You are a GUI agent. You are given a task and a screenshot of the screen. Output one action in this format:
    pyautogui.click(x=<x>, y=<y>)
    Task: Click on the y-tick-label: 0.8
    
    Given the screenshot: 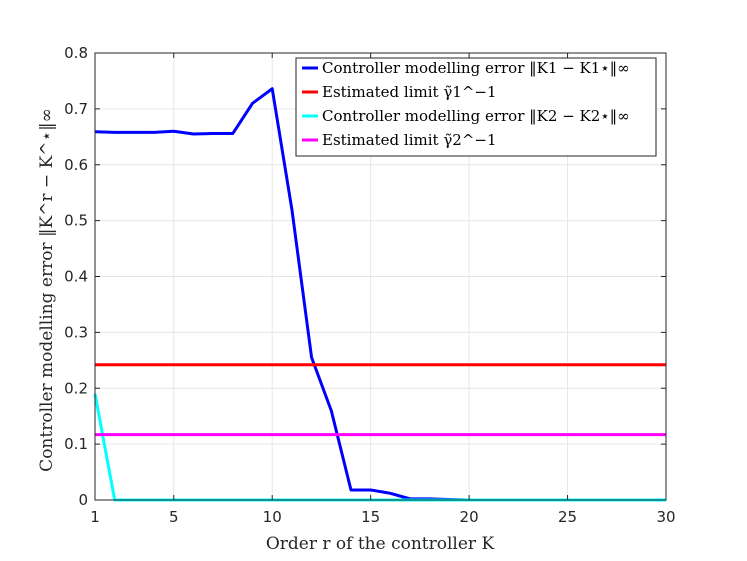 What is the action you would take?
    pyautogui.click(x=76, y=53)
    